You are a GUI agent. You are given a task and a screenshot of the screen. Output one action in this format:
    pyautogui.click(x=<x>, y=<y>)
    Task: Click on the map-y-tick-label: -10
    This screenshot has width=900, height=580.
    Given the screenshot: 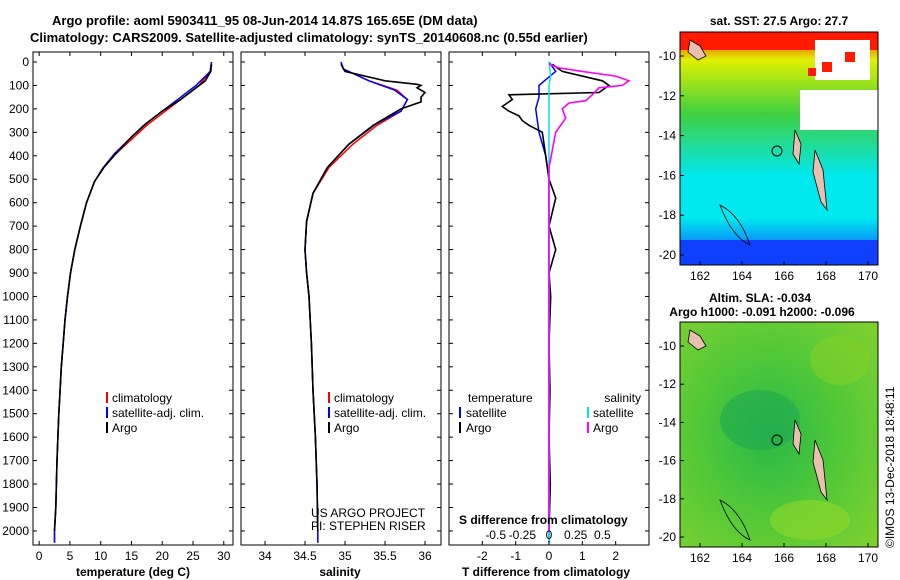 What is the action you would take?
    pyautogui.click(x=668, y=56)
    